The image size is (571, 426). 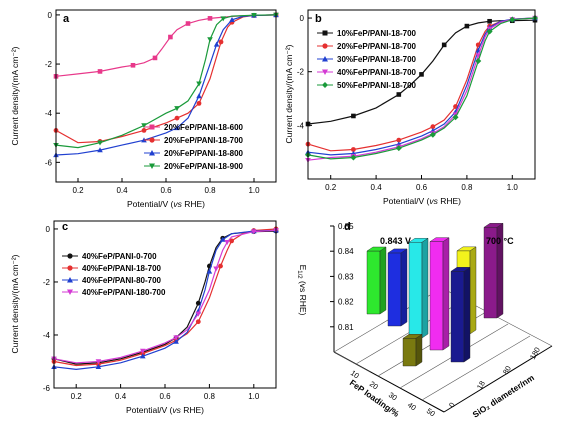 What do you see at coordinates (373, 282) in the screenshot?
I see `panel-d-bar-0-front` at bounding box center [373, 282].